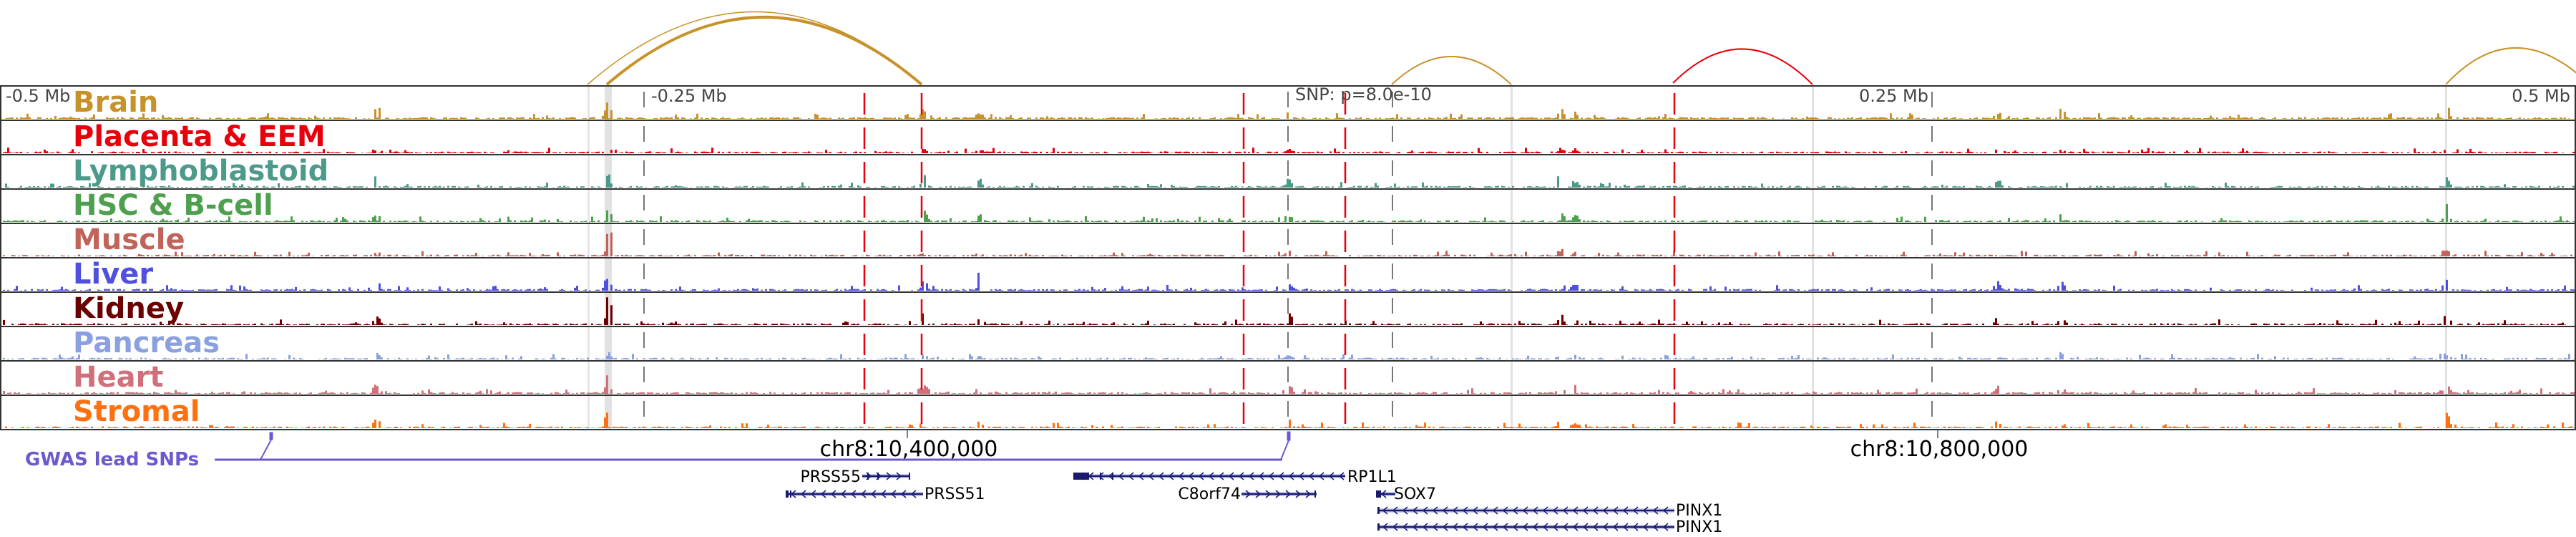 Image resolution: width=2576 pixels, height=537 pixels. What do you see at coordinates (1372, 477) in the screenshot?
I see `gene-label: RP1L1` at bounding box center [1372, 477].